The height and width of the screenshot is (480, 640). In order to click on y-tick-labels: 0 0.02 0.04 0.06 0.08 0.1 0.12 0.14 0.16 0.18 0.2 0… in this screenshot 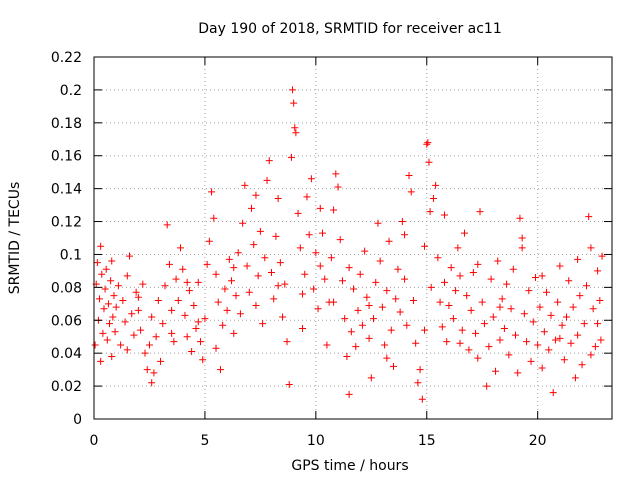, I will do `click(66, 239)`.